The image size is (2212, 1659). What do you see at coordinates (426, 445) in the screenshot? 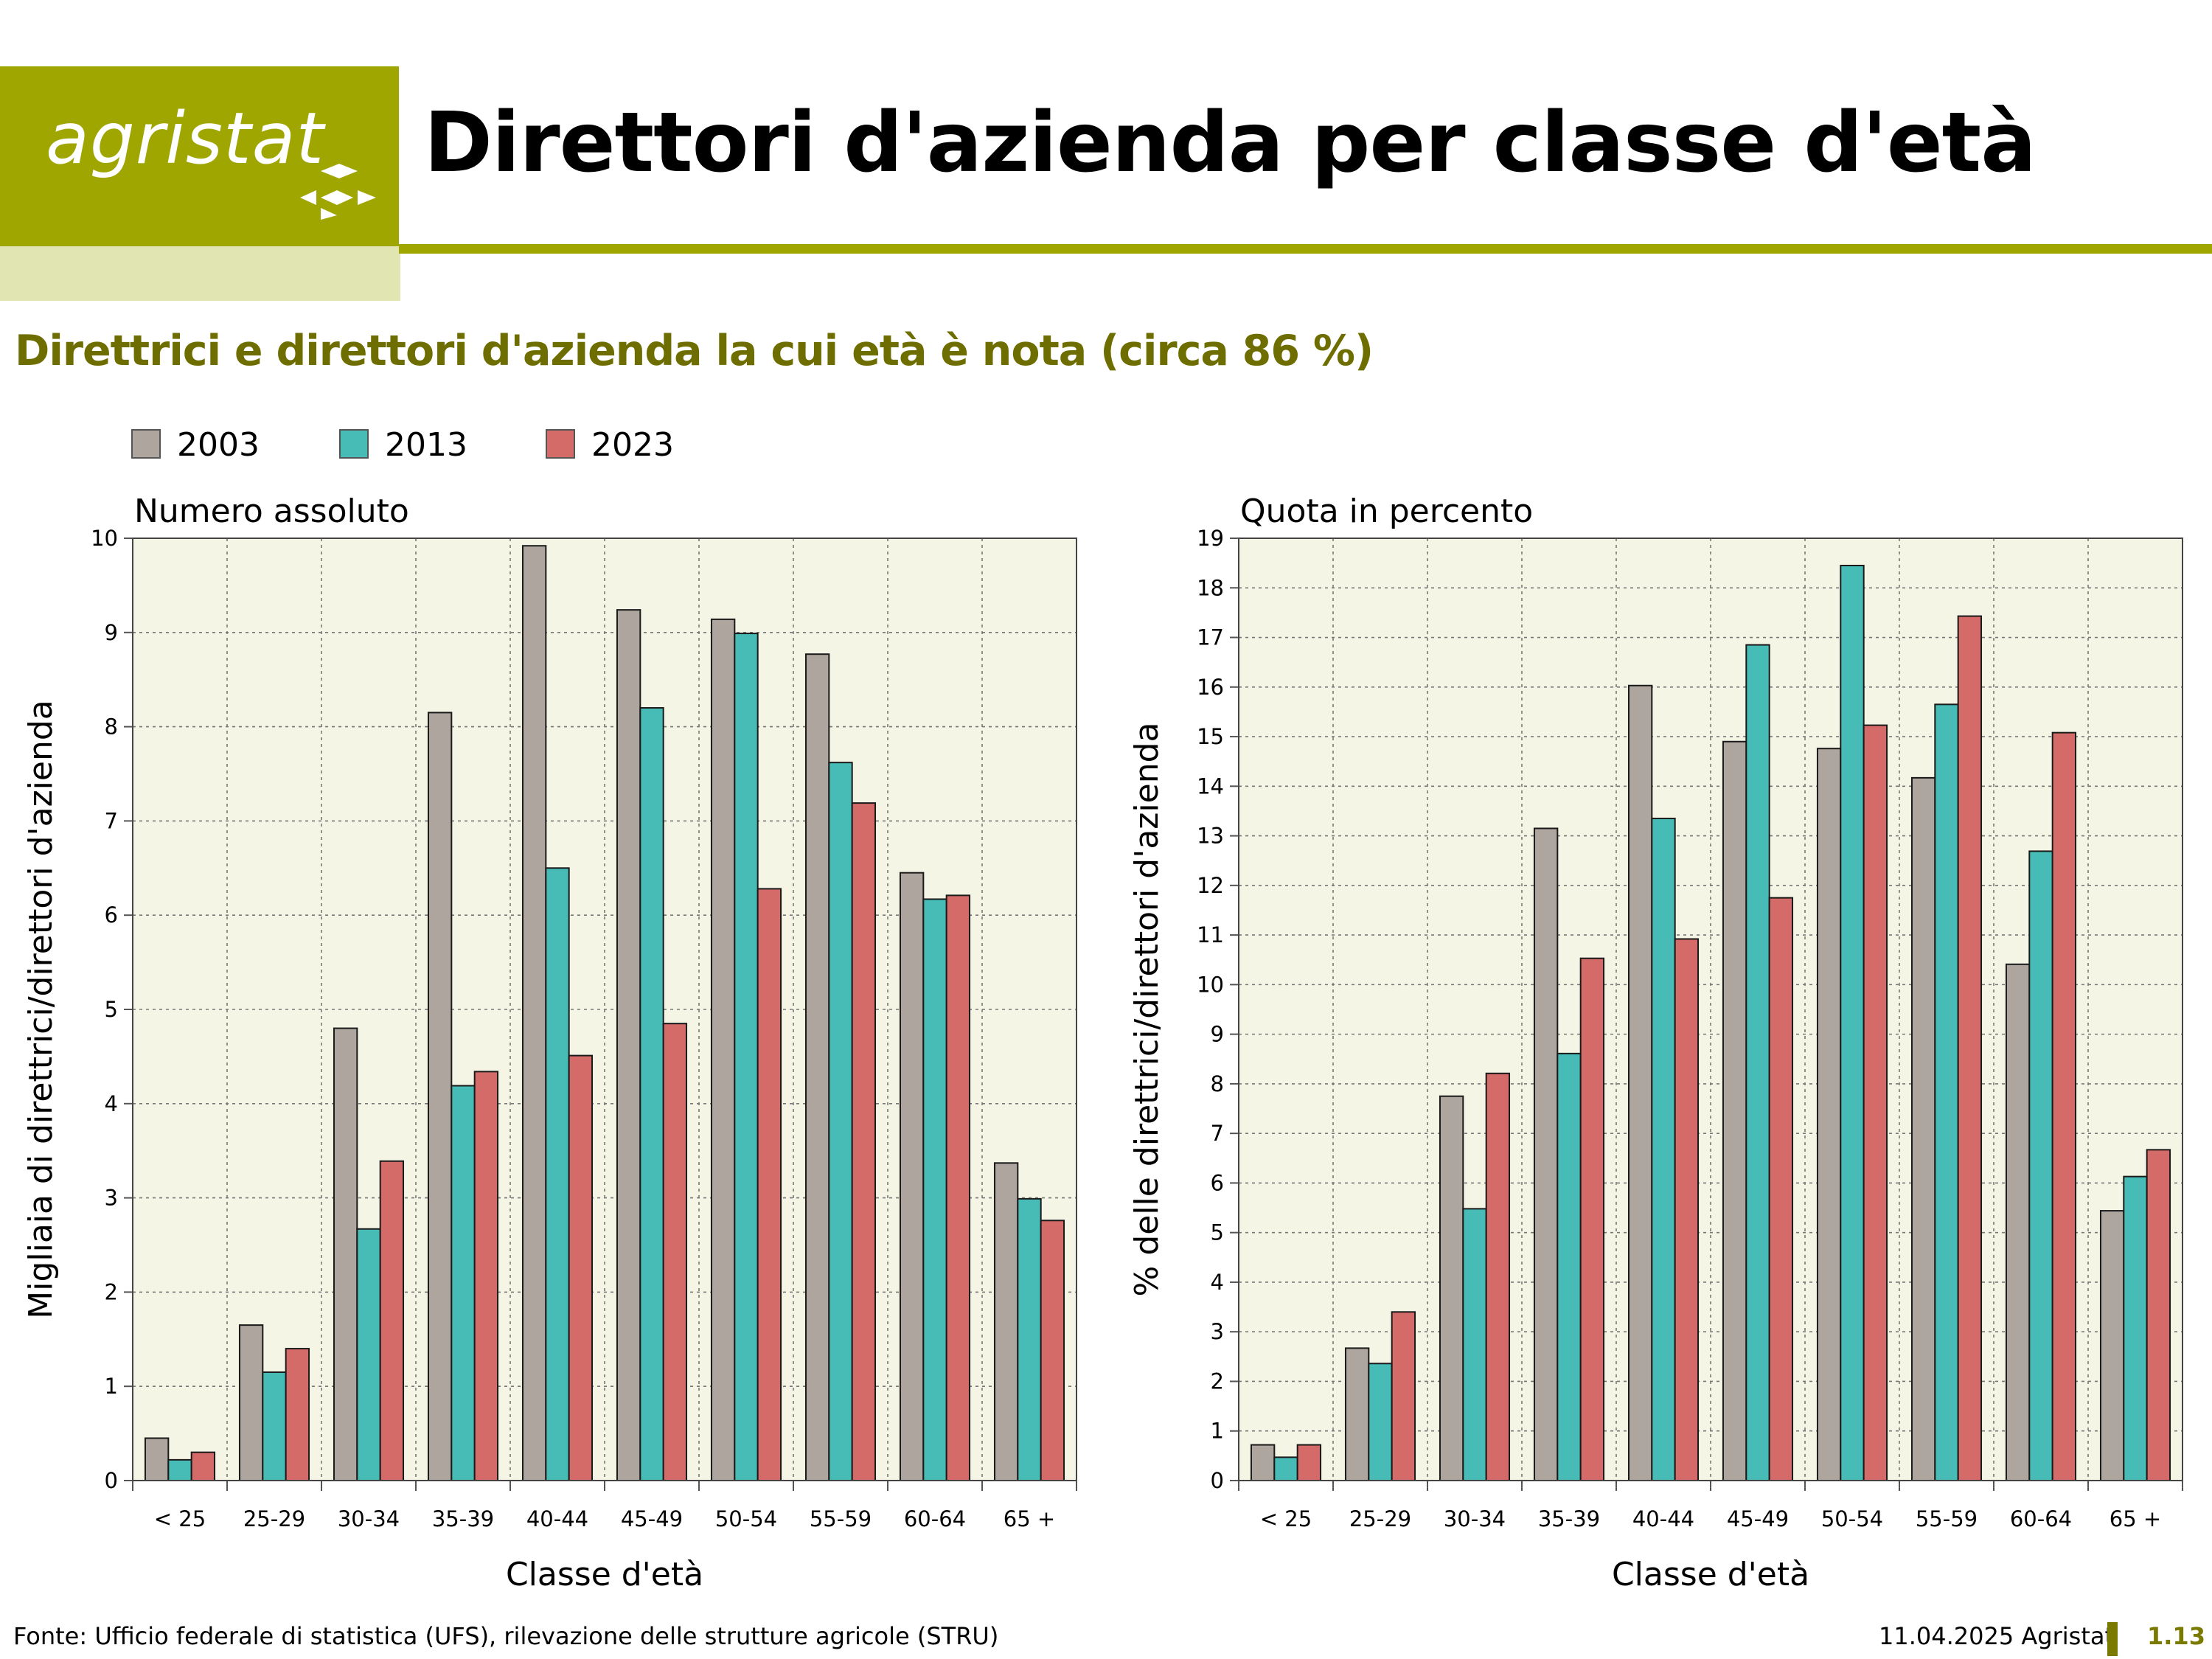
I see `legend-label-2013: 2013` at bounding box center [426, 445].